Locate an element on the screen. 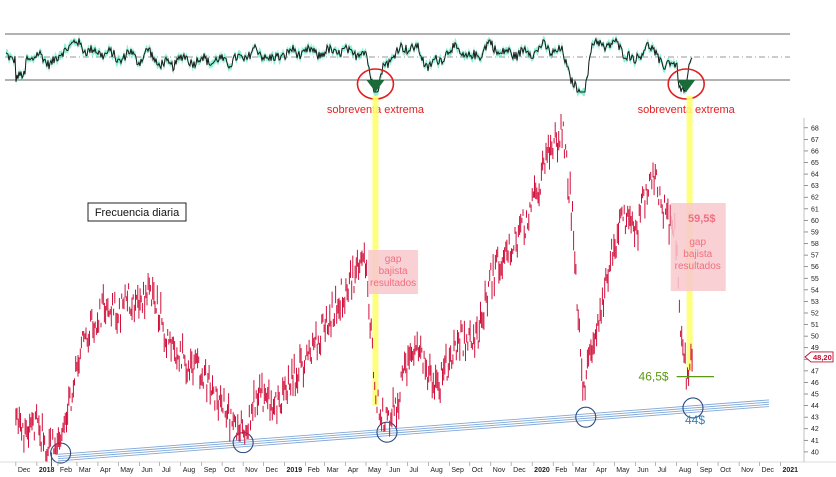 The height and width of the screenshot is (477, 836). y-tick-label: 68 is located at coordinates (815, 128).